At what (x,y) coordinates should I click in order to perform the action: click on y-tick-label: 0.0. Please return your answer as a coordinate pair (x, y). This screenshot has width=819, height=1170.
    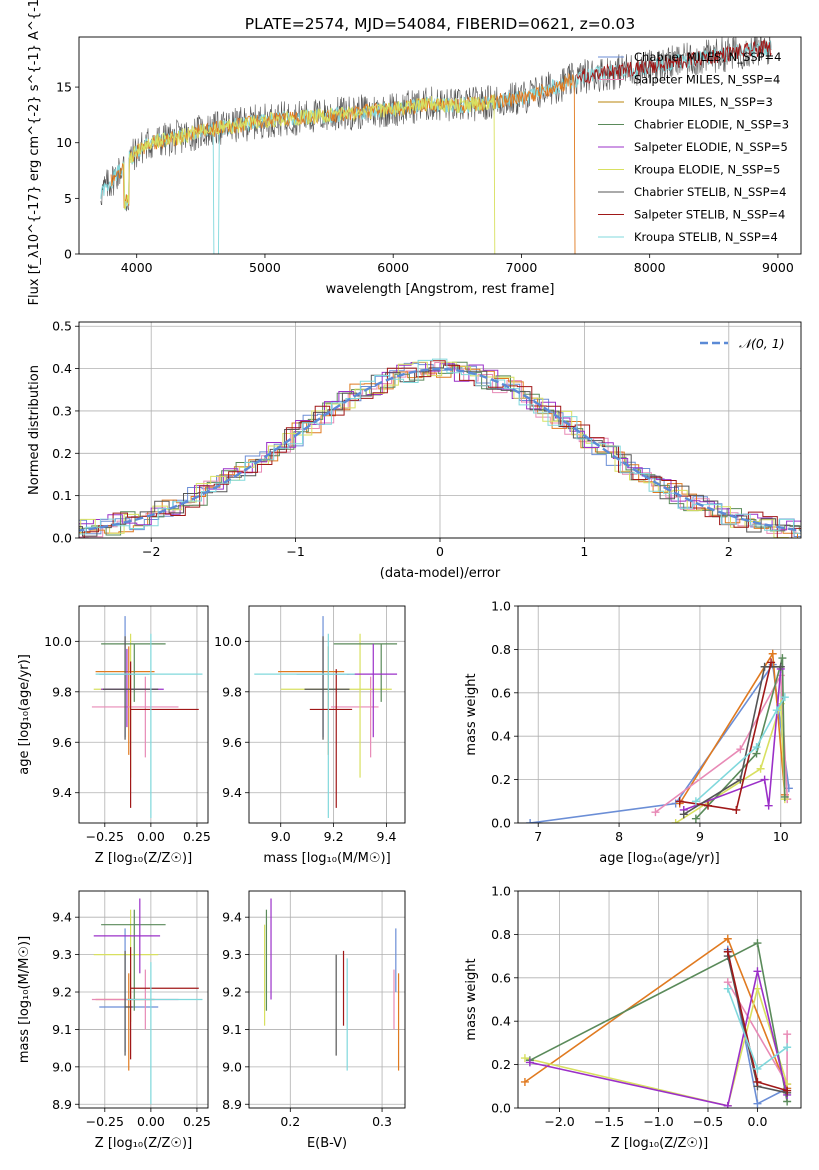
    Looking at the image, I should click on (501, 1108).